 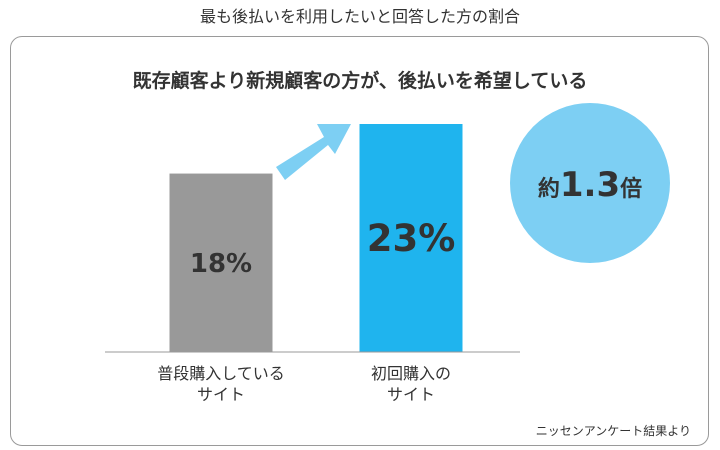 What do you see at coordinates (360, 81) in the screenshot?
I see `headline: 既存顧客より新規顧客の方が、後払いを希望している` at bounding box center [360, 81].